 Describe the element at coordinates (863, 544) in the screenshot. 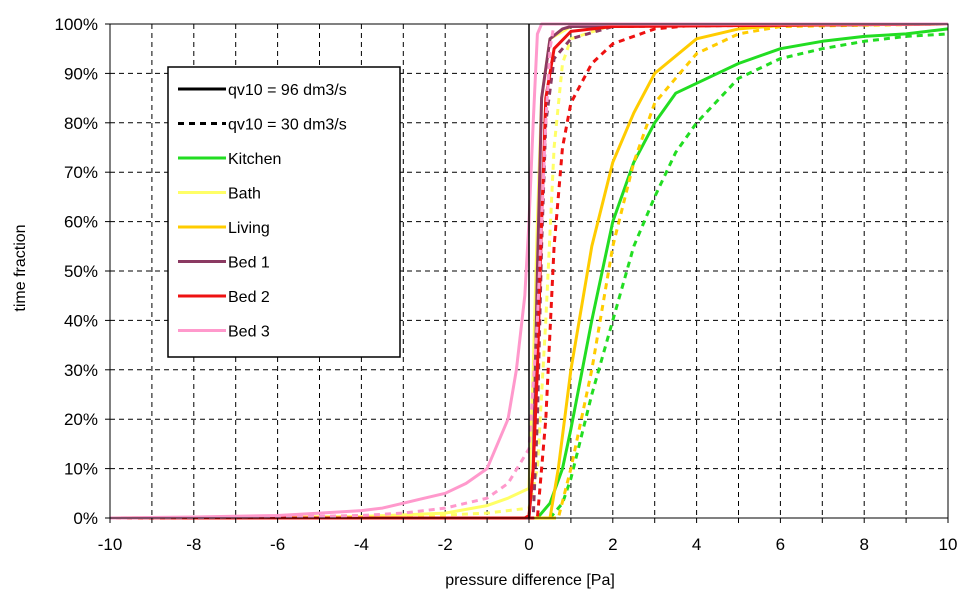

I see `x-tick-label: 8` at that location.